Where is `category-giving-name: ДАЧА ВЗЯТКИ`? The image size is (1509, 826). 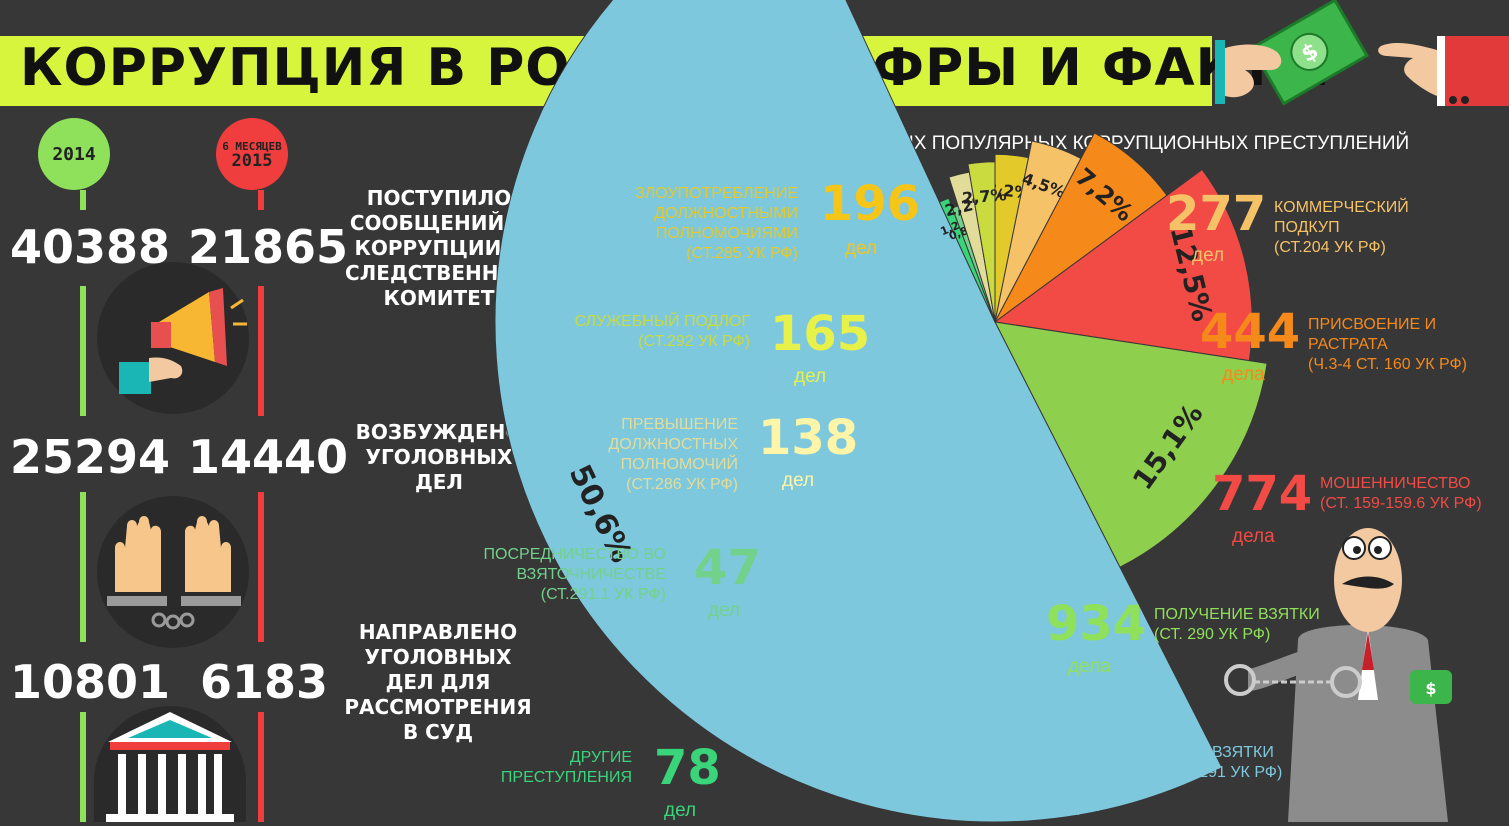 category-giving-name: ДАЧА ВЗЯТКИ is located at coordinates (1220, 752).